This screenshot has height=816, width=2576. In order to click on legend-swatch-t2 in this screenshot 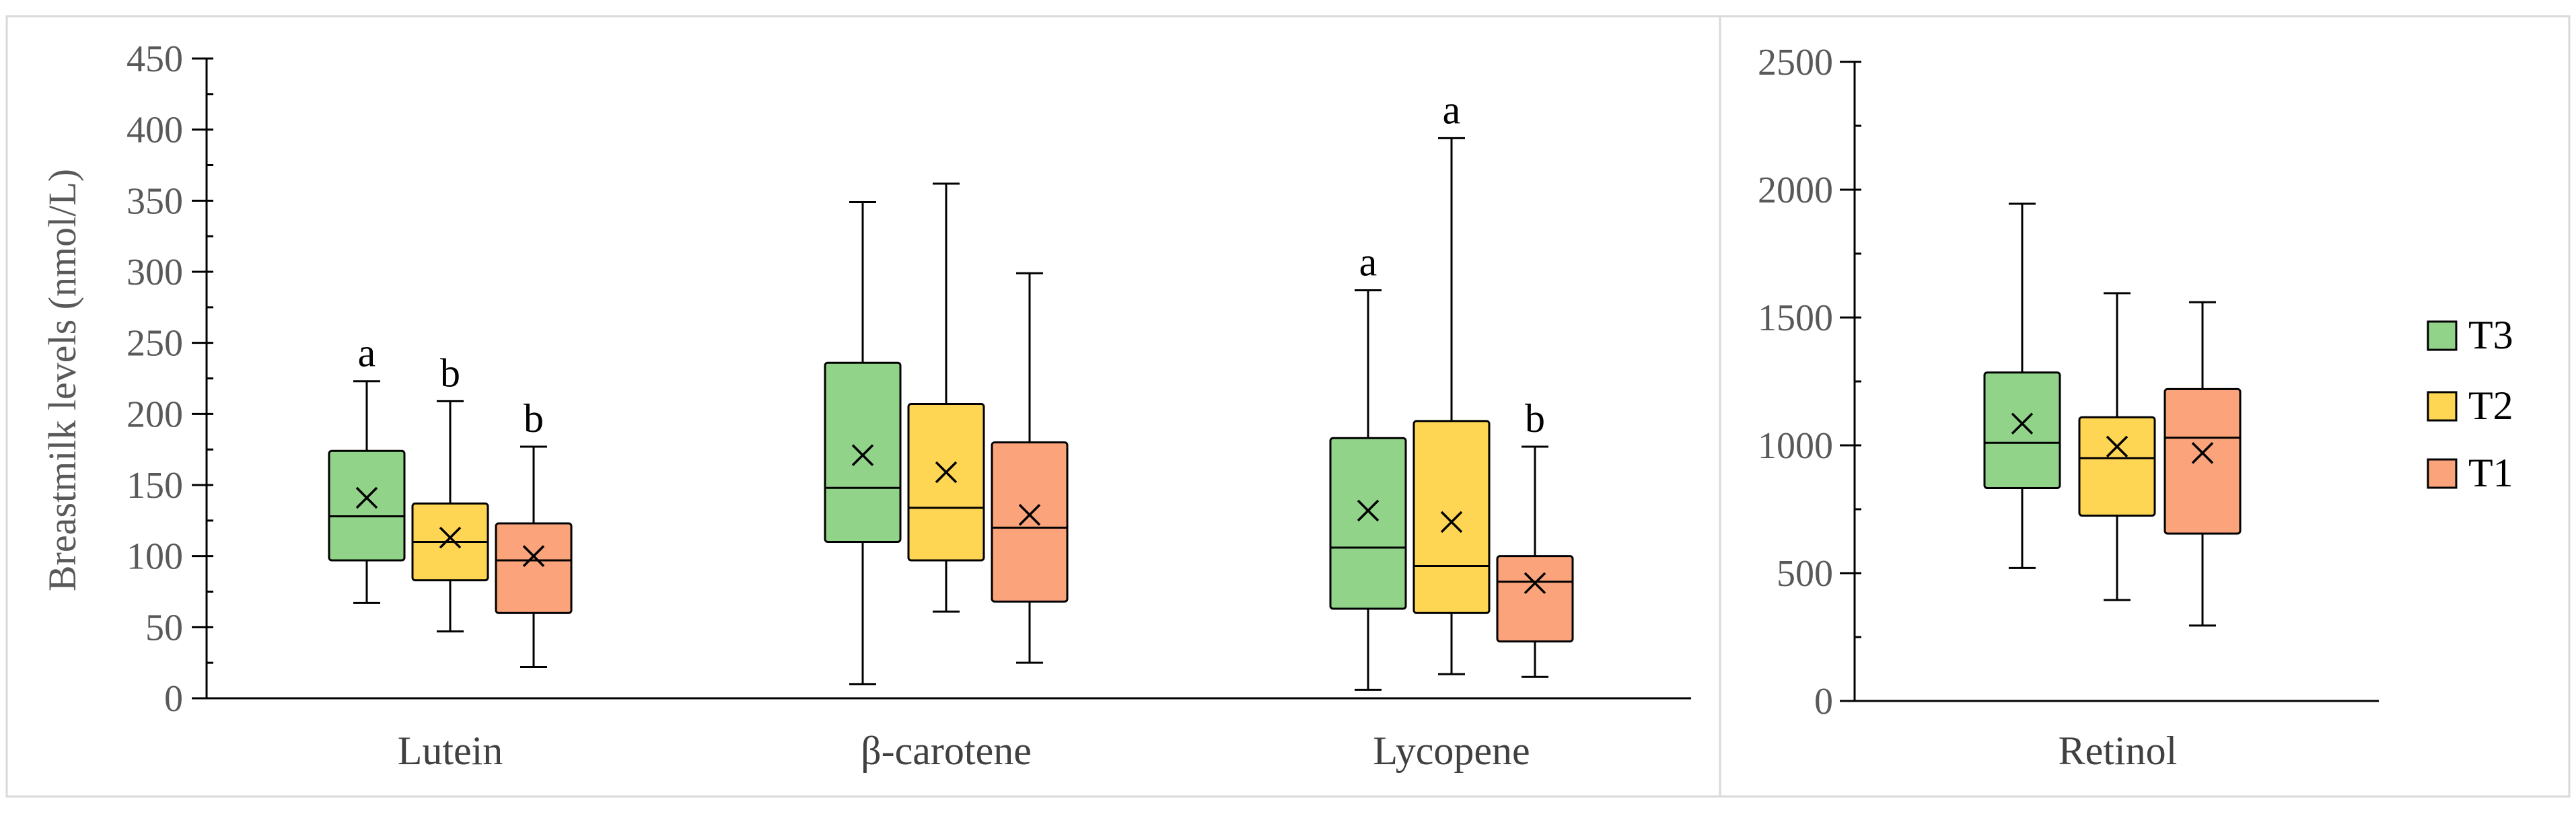, I will do `click(2442, 407)`.